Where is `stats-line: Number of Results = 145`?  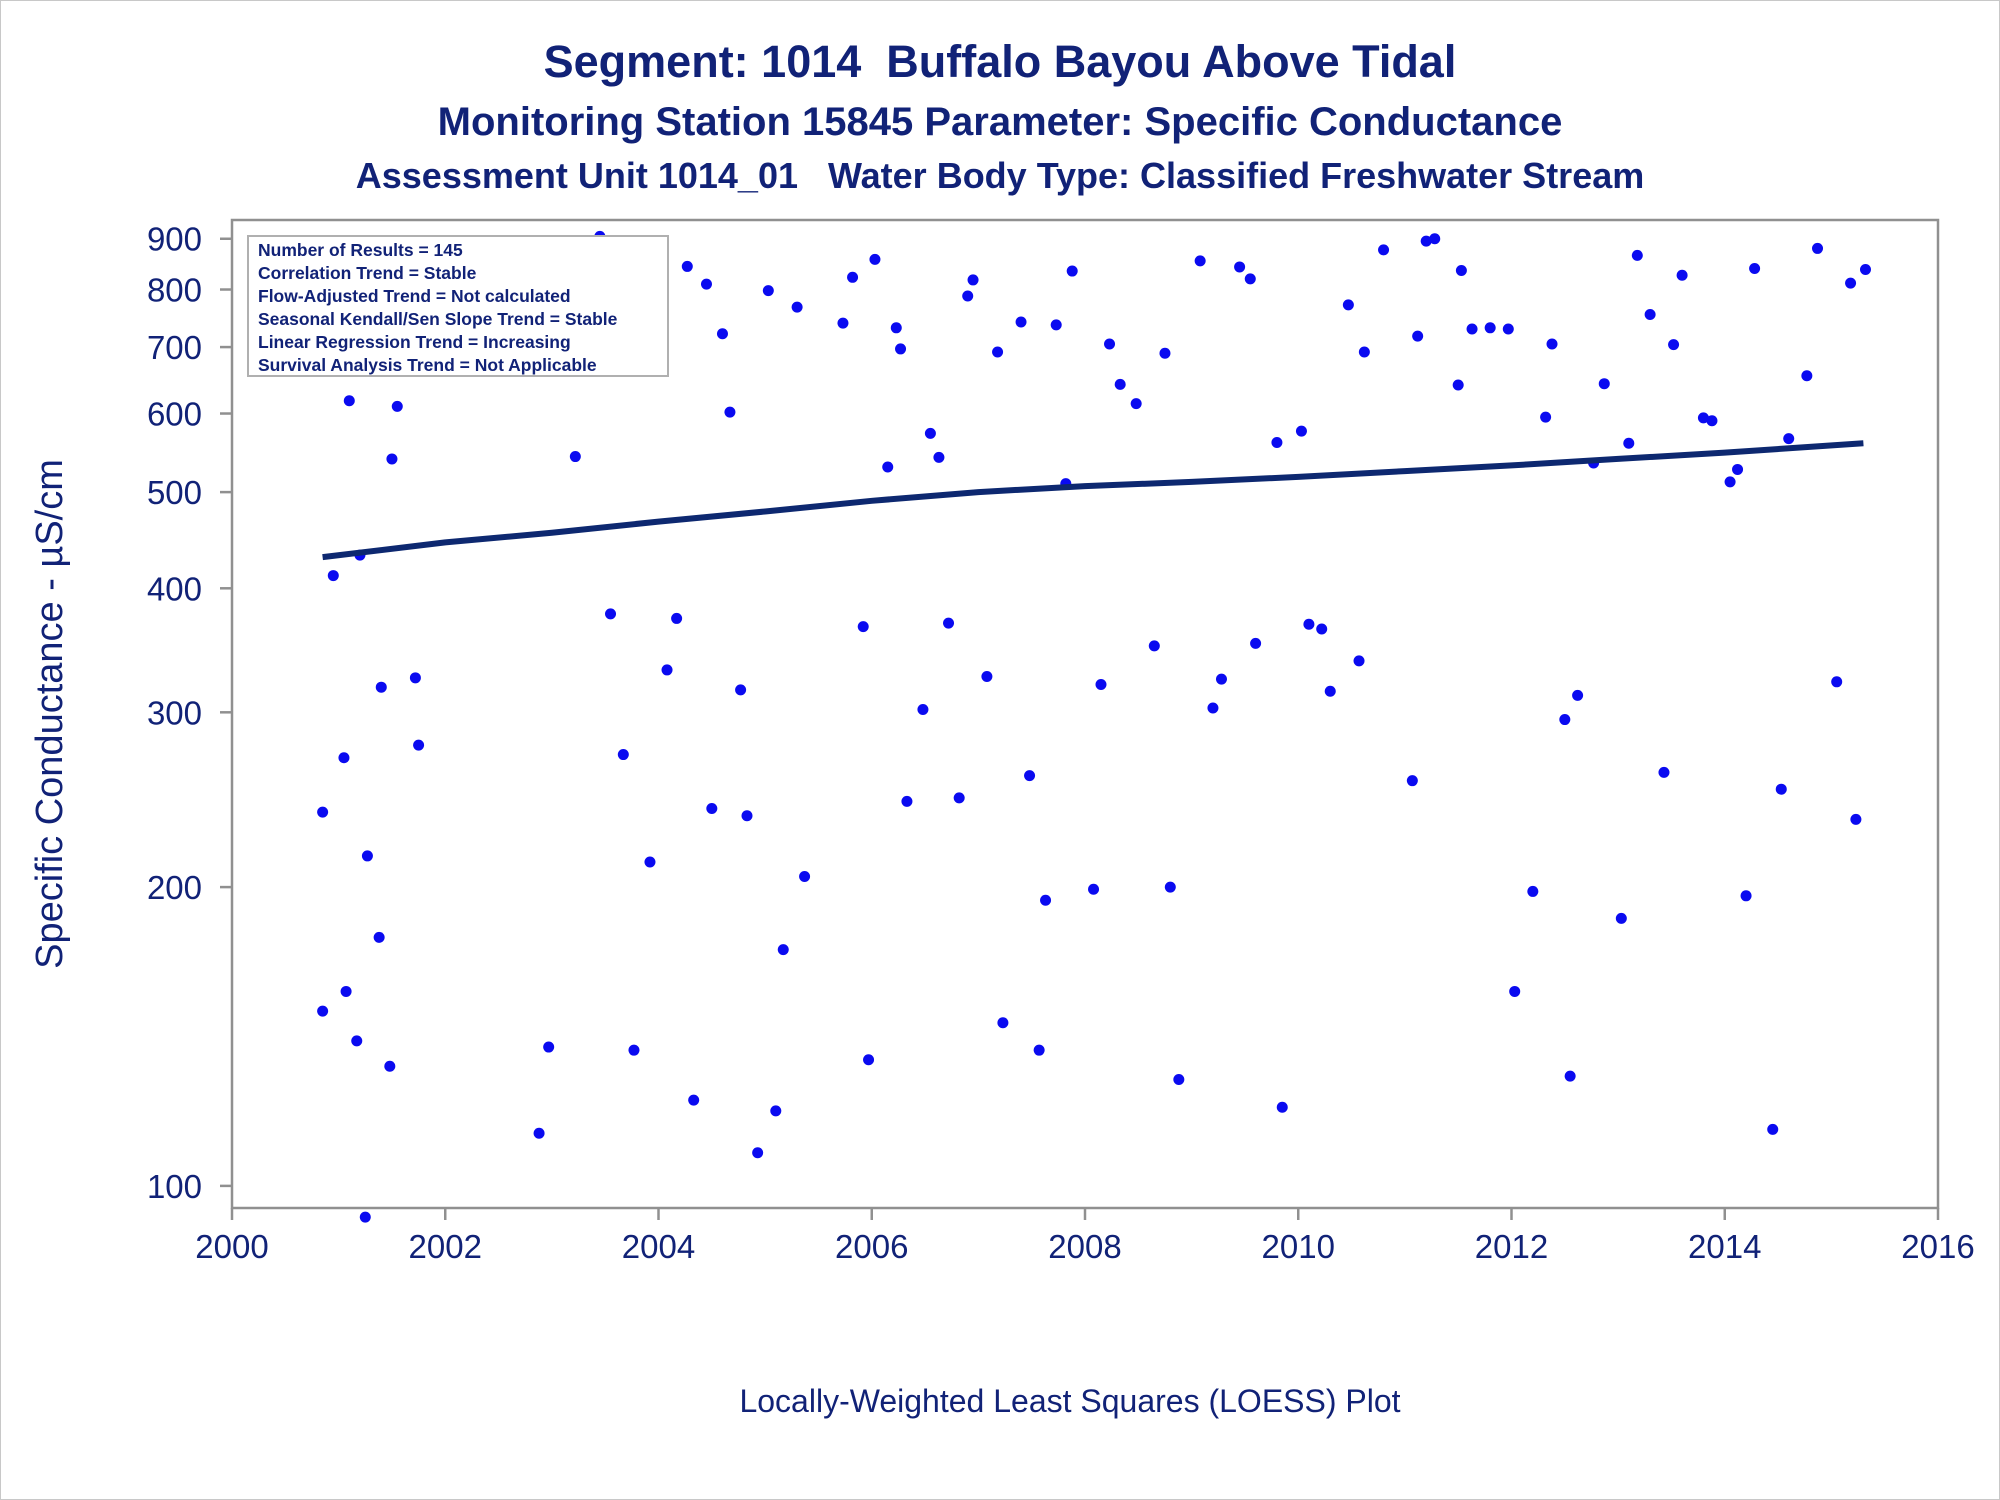
stats-line: Number of Results = 145 is located at coordinates (360, 250).